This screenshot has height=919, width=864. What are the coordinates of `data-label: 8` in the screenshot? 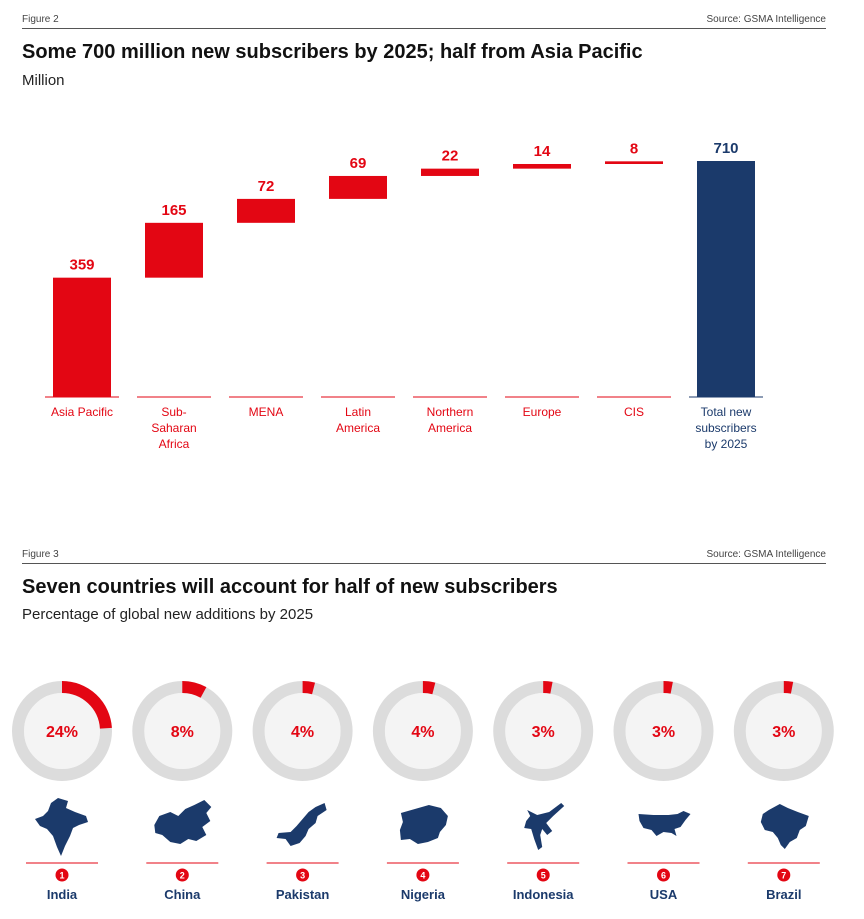 It's located at (634, 148).